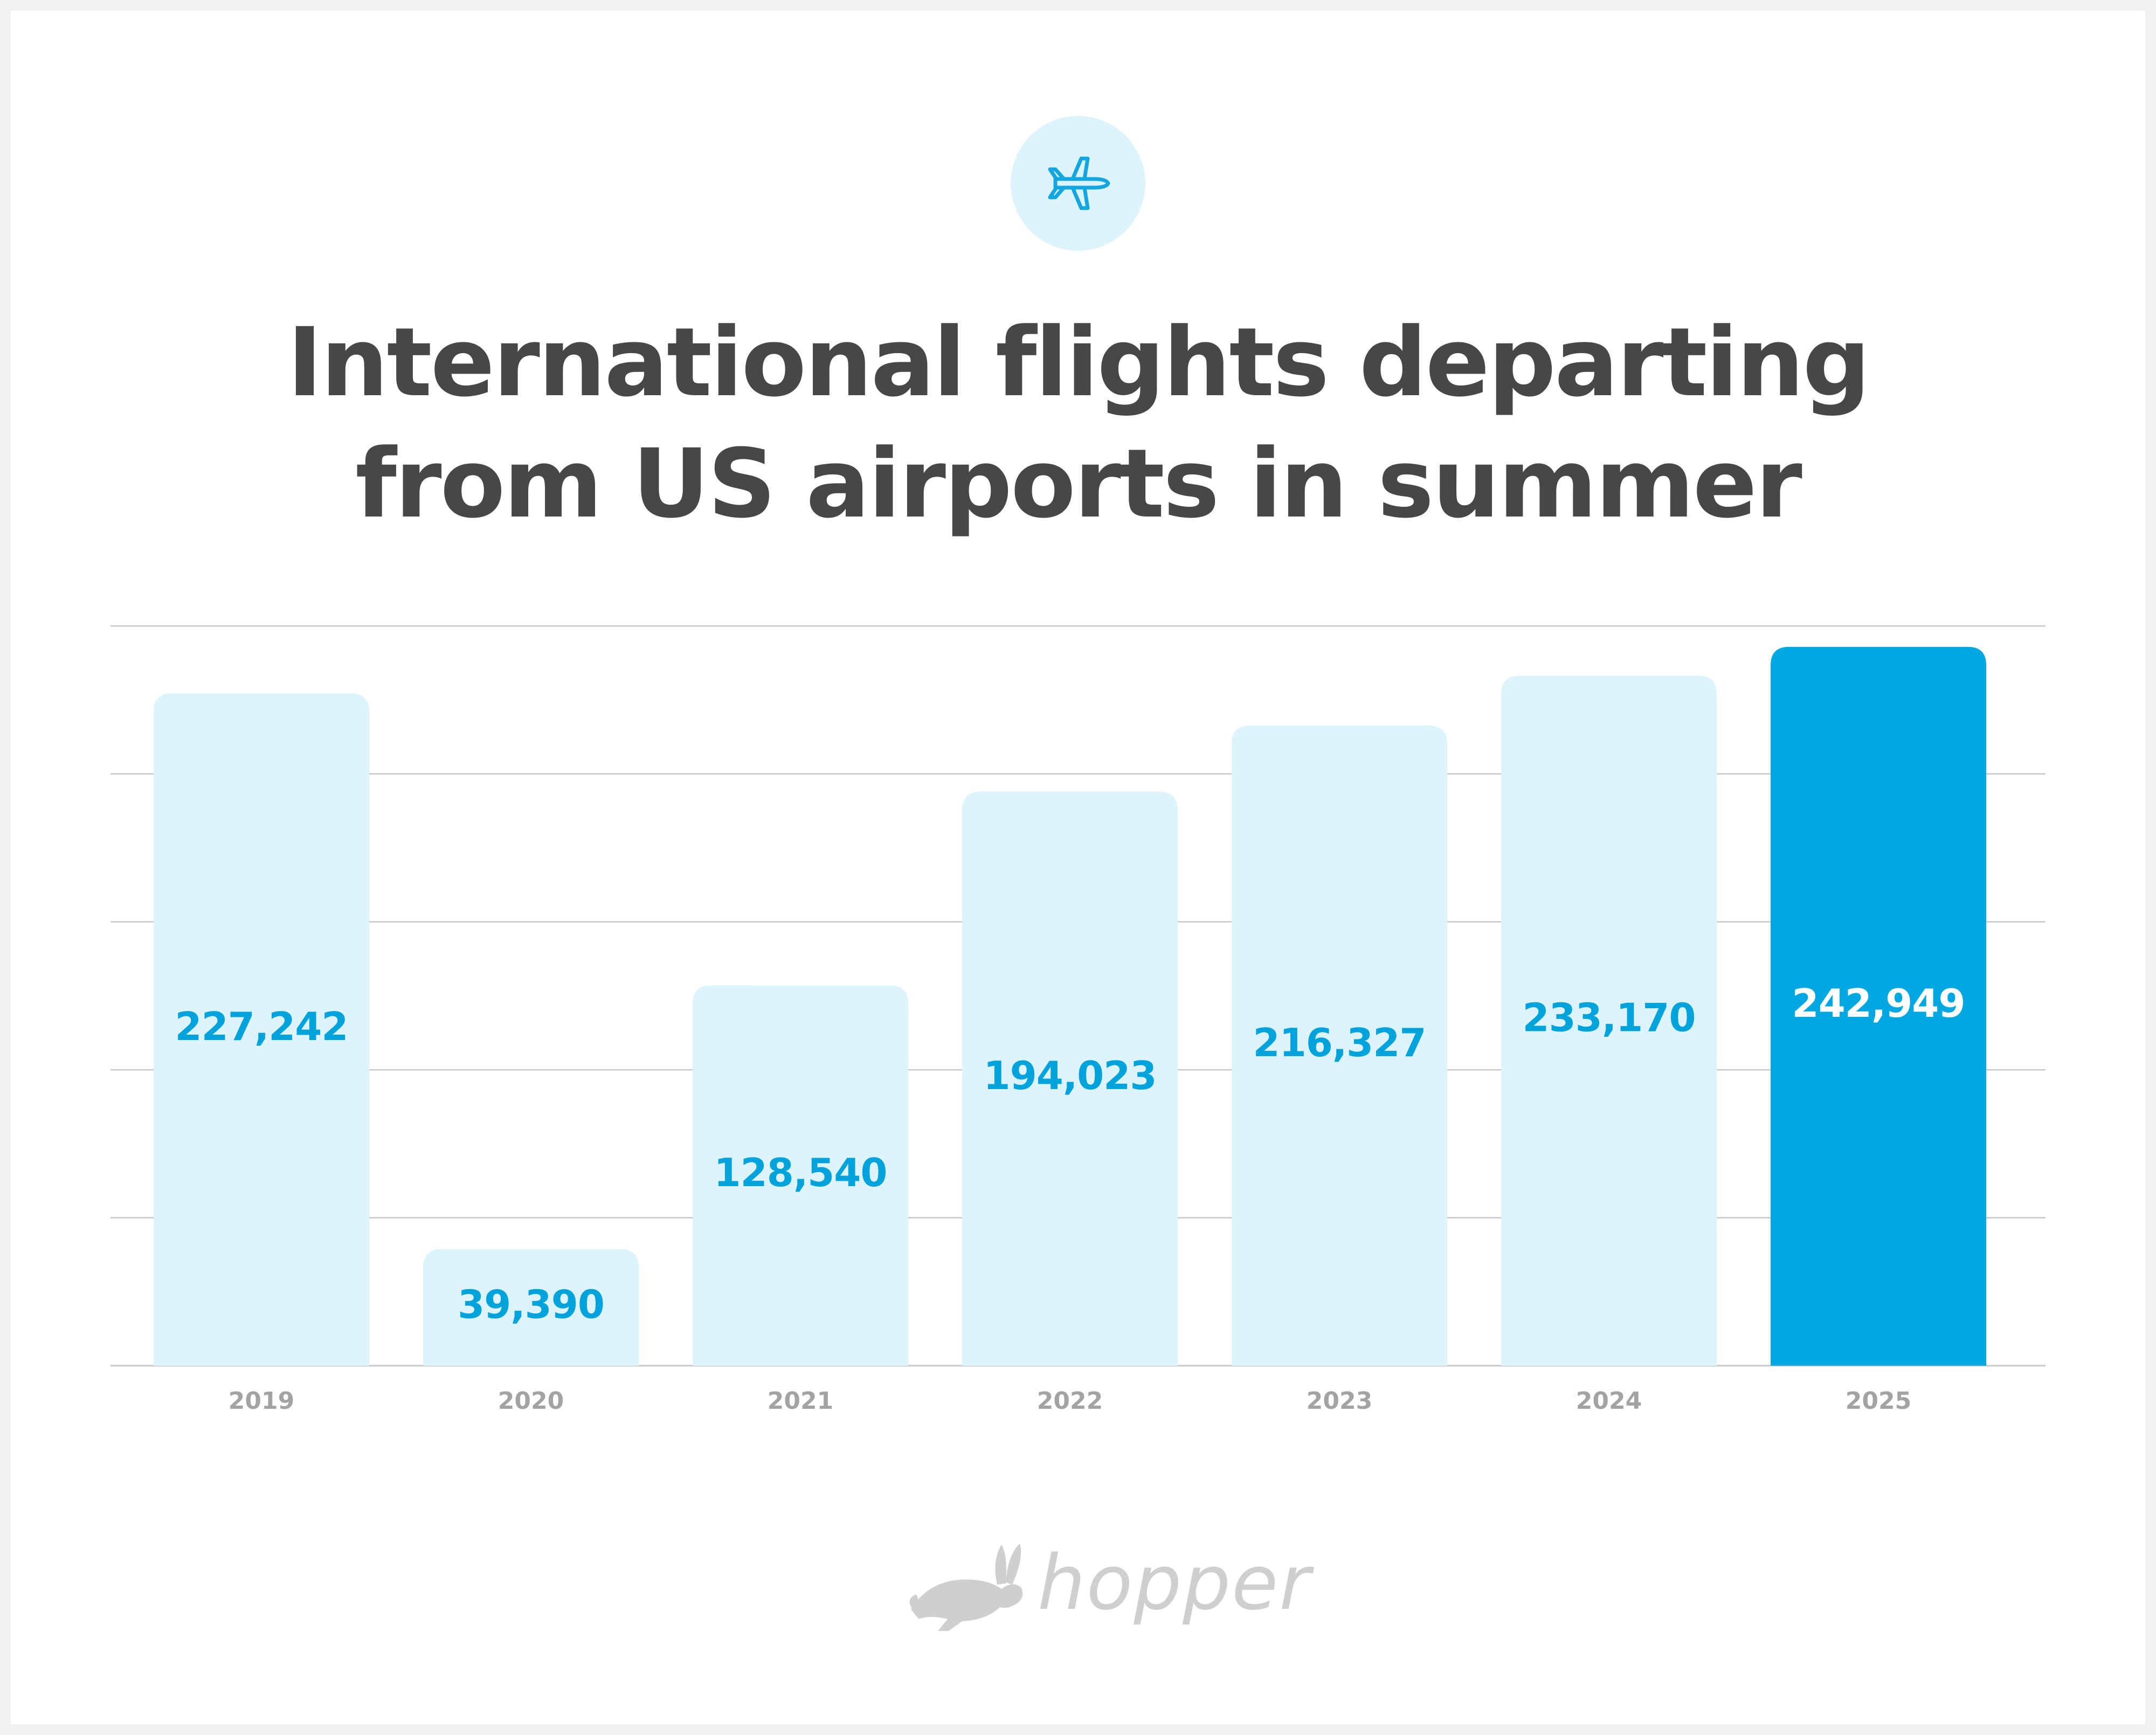  I want to click on bar-2021, so click(801, 1175).